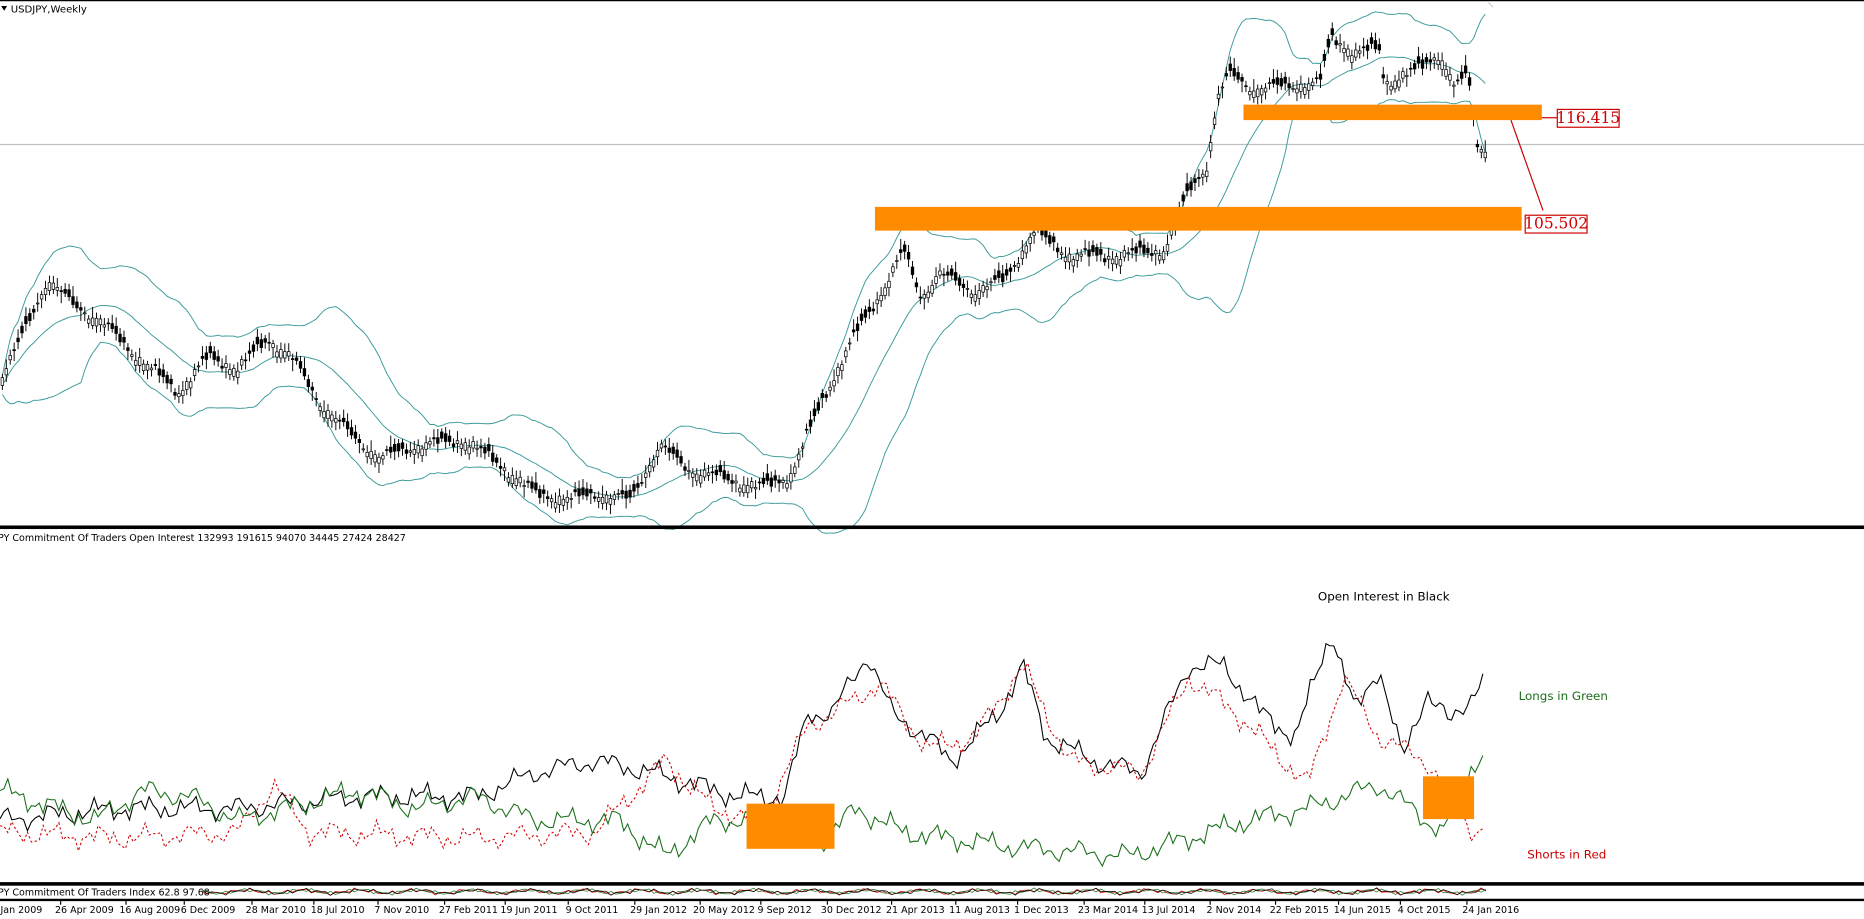 This screenshot has height=919, width=1864. I want to click on time-label: 21 Apr 2013, so click(915, 910).